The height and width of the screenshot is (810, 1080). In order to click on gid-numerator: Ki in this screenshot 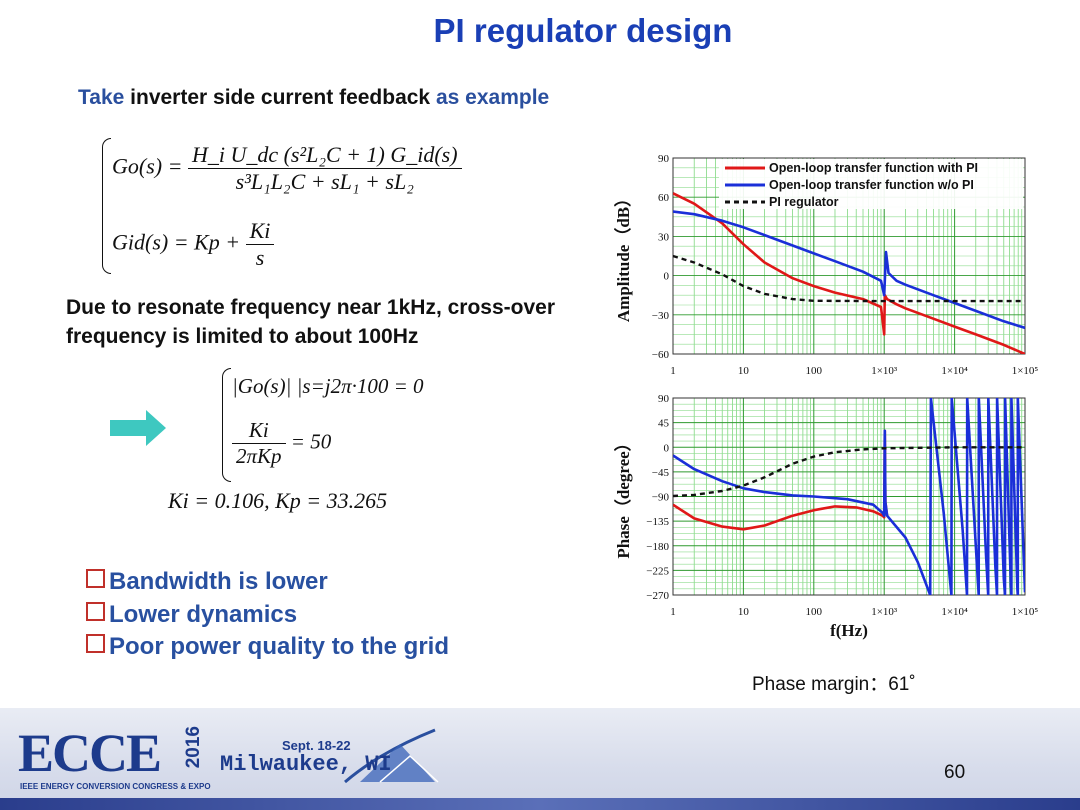, I will do `click(260, 230)`.